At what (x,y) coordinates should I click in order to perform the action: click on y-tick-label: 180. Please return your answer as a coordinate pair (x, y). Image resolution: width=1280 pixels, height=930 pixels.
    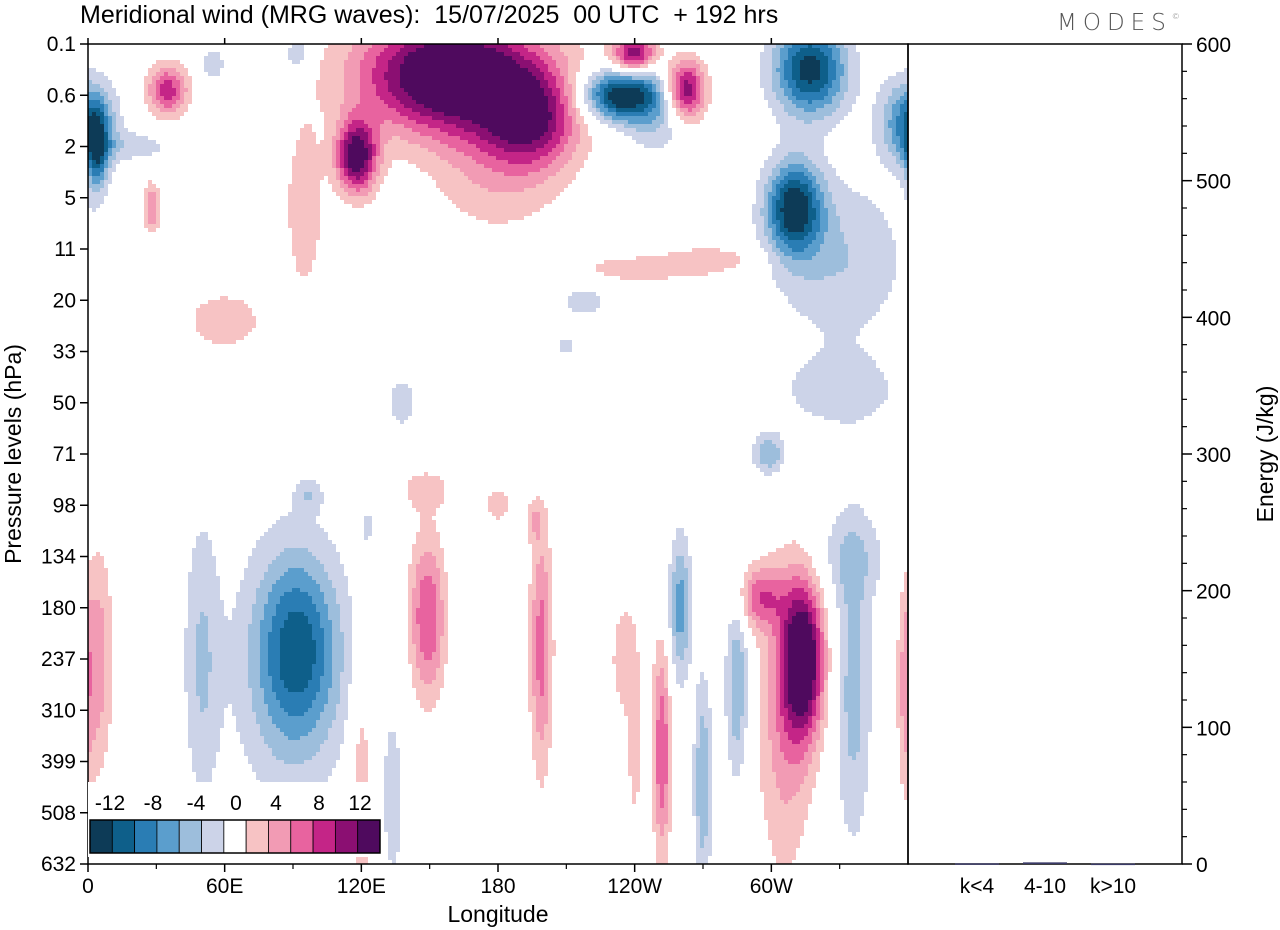
    Looking at the image, I should click on (58, 608).